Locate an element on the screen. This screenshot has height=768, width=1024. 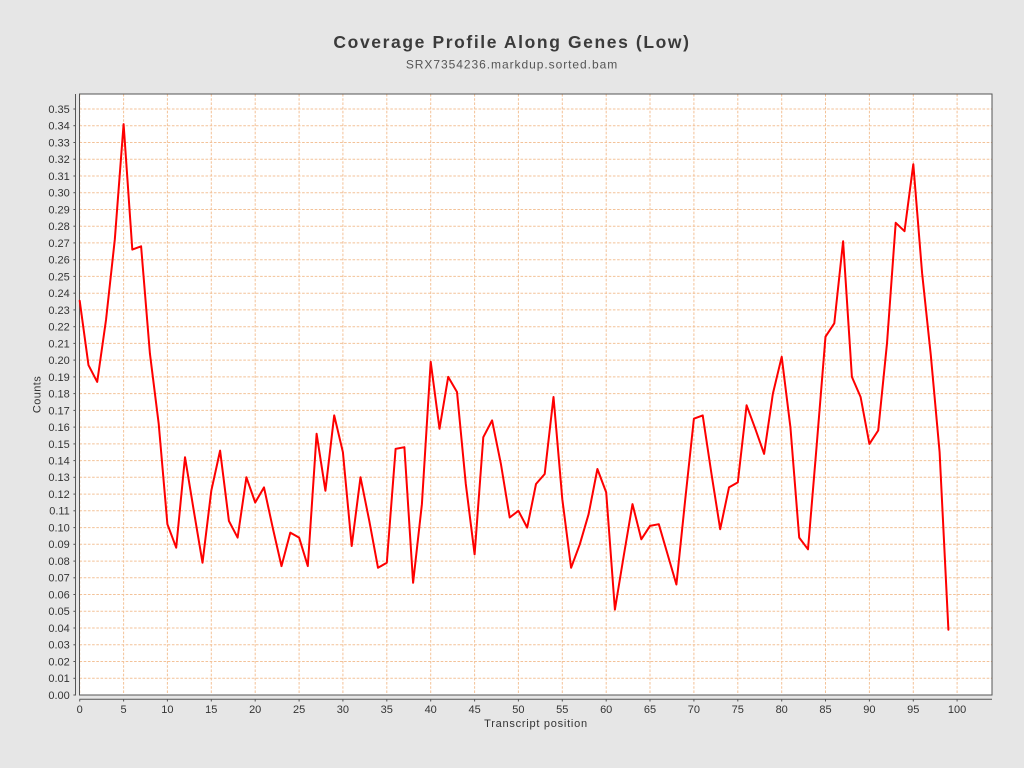
svg-text: 0.17 is located at coordinates (58, 411).